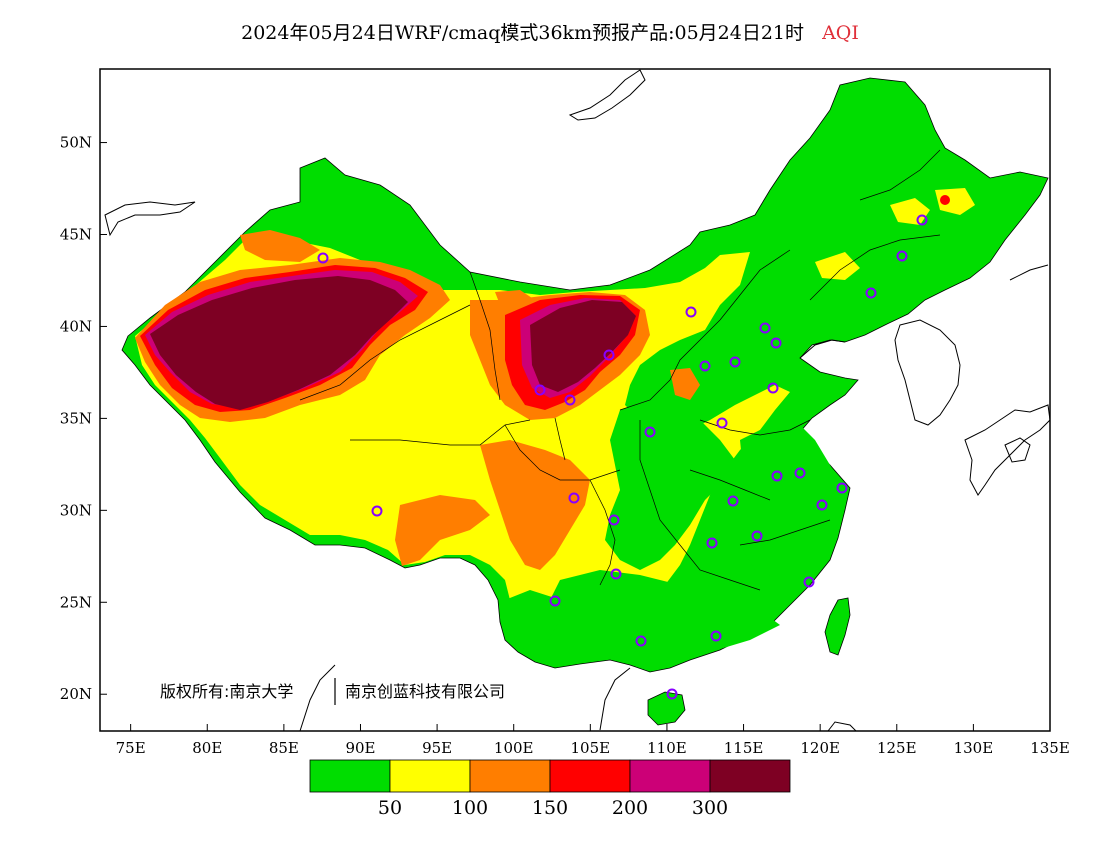 The width and height of the screenshot is (1100, 850). What do you see at coordinates (837, 266) in the screenshot?
I see `inner-mongolia-yellow-spot` at bounding box center [837, 266].